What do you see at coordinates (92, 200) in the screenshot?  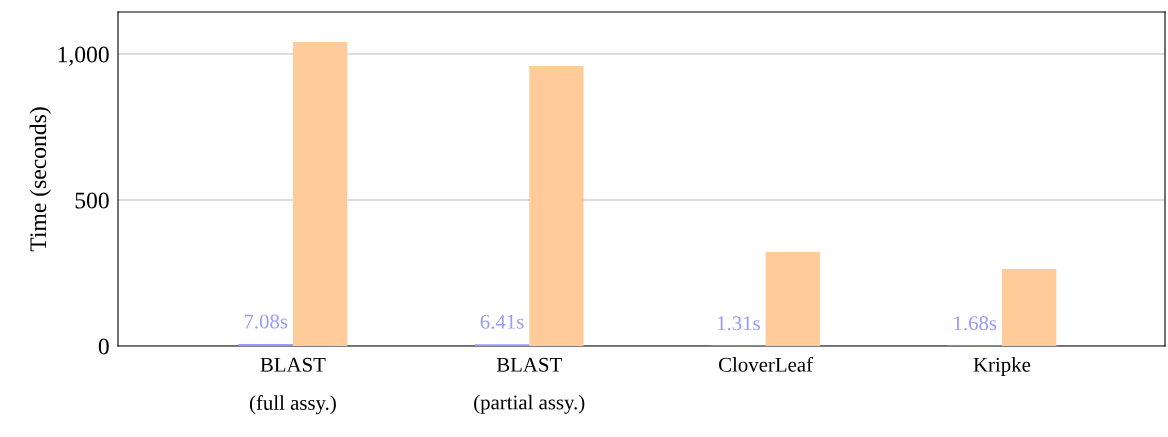 I see `y-tick-label: 500` at bounding box center [92, 200].